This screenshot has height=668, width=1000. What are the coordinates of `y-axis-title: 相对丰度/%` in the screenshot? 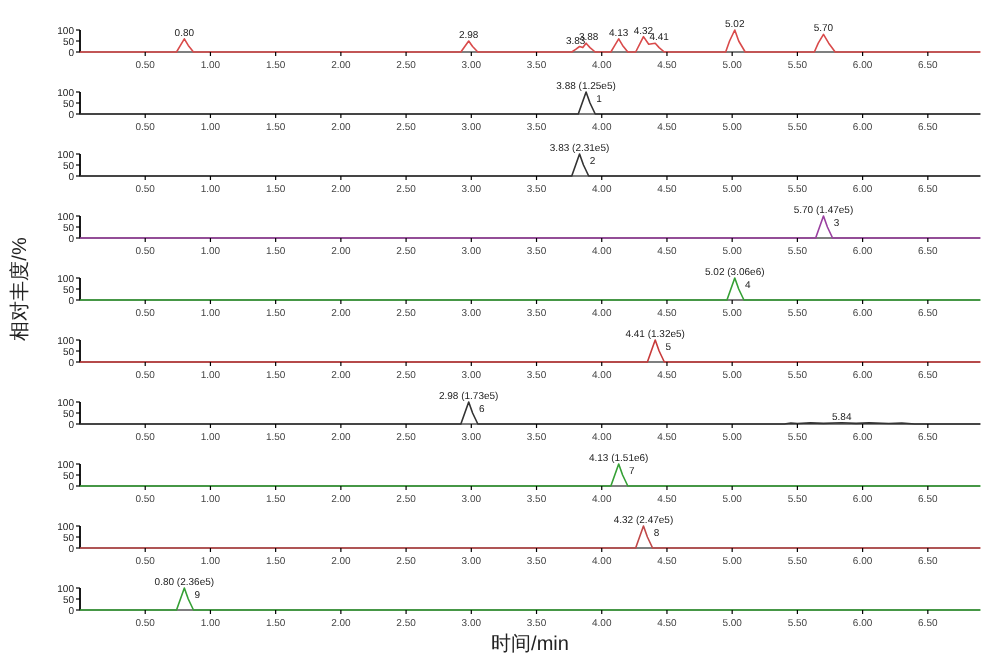 It's located at (20, 289).